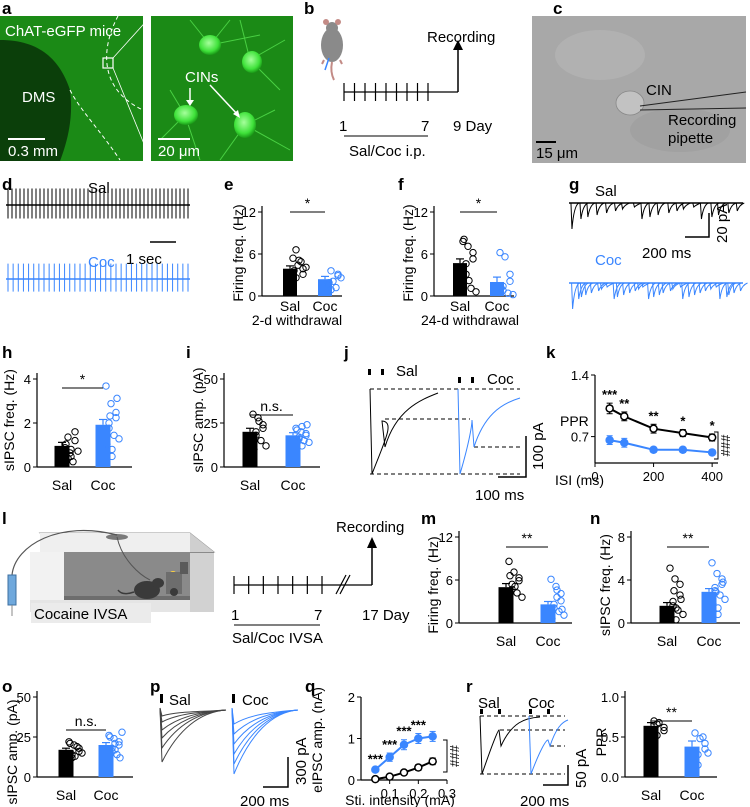 This screenshot has height=807, width=750. I want to click on arrow-head, so click(236, 114).